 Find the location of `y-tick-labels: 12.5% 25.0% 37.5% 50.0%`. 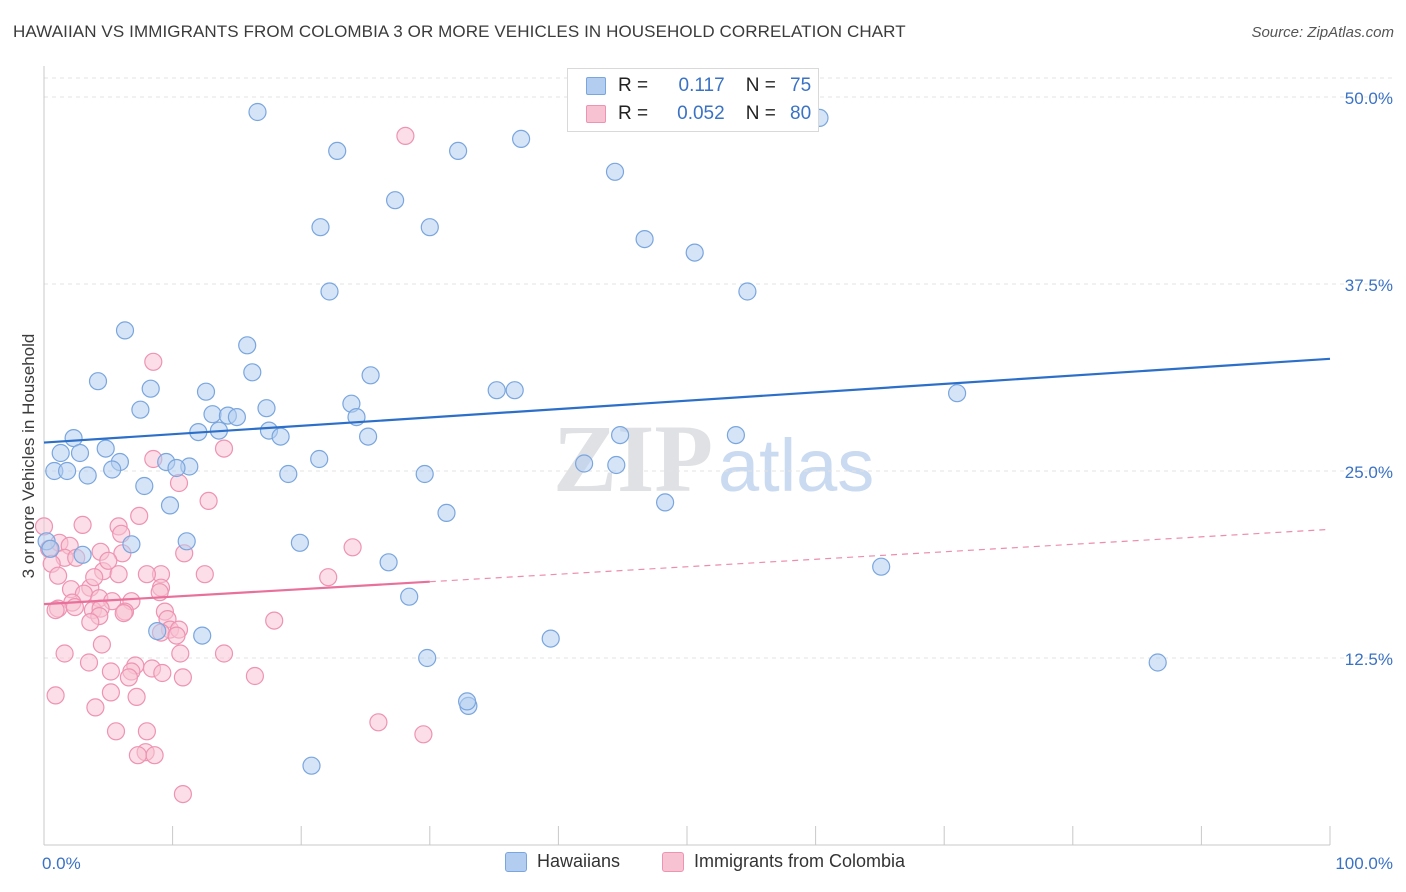

y-tick-labels: 12.5% 25.0% 37.5% 50.0% is located at coordinates (1369, 379).